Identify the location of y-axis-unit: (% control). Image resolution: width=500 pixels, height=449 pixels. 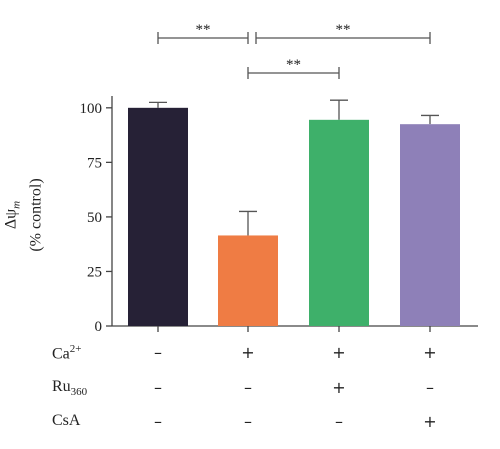
(36, 215).